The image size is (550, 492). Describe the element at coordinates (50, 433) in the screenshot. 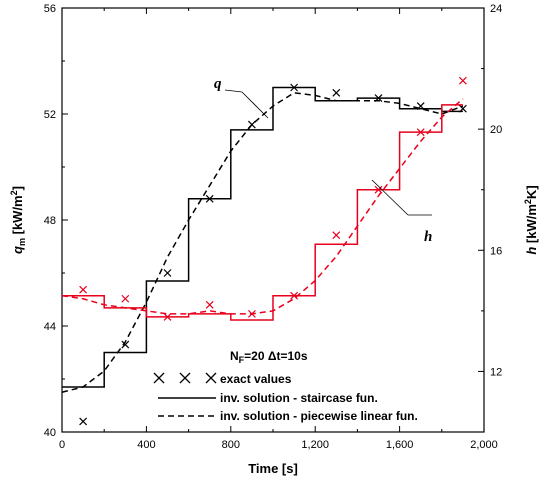

I see `y-left-tick-label: 40` at that location.